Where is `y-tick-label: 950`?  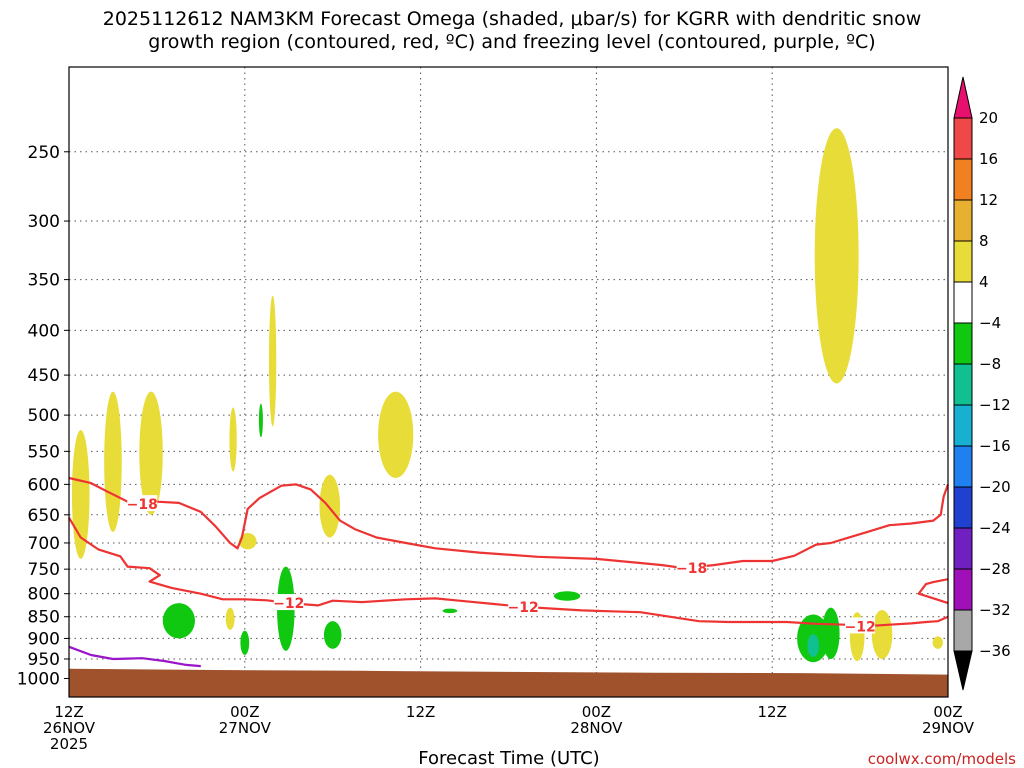
y-tick-label: 950 is located at coordinates (44, 660).